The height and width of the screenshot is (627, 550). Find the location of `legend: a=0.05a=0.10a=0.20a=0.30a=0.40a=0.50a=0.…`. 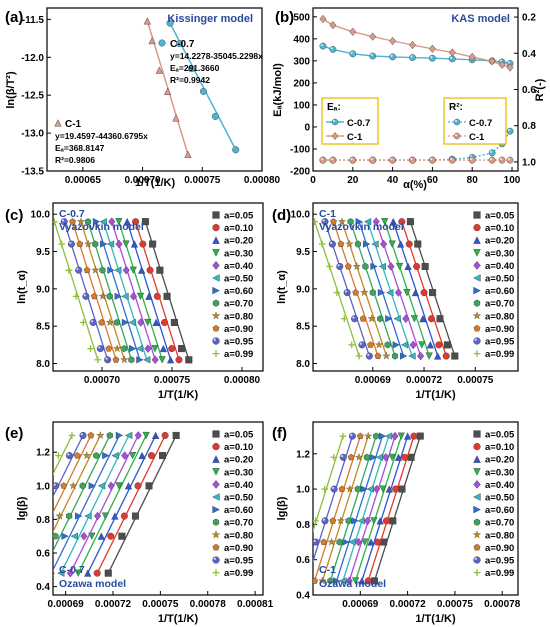

legend: a=0.05a=0.10a=0.20a=0.30a=0.40a=0.50a=0.… is located at coordinates (232, 285).